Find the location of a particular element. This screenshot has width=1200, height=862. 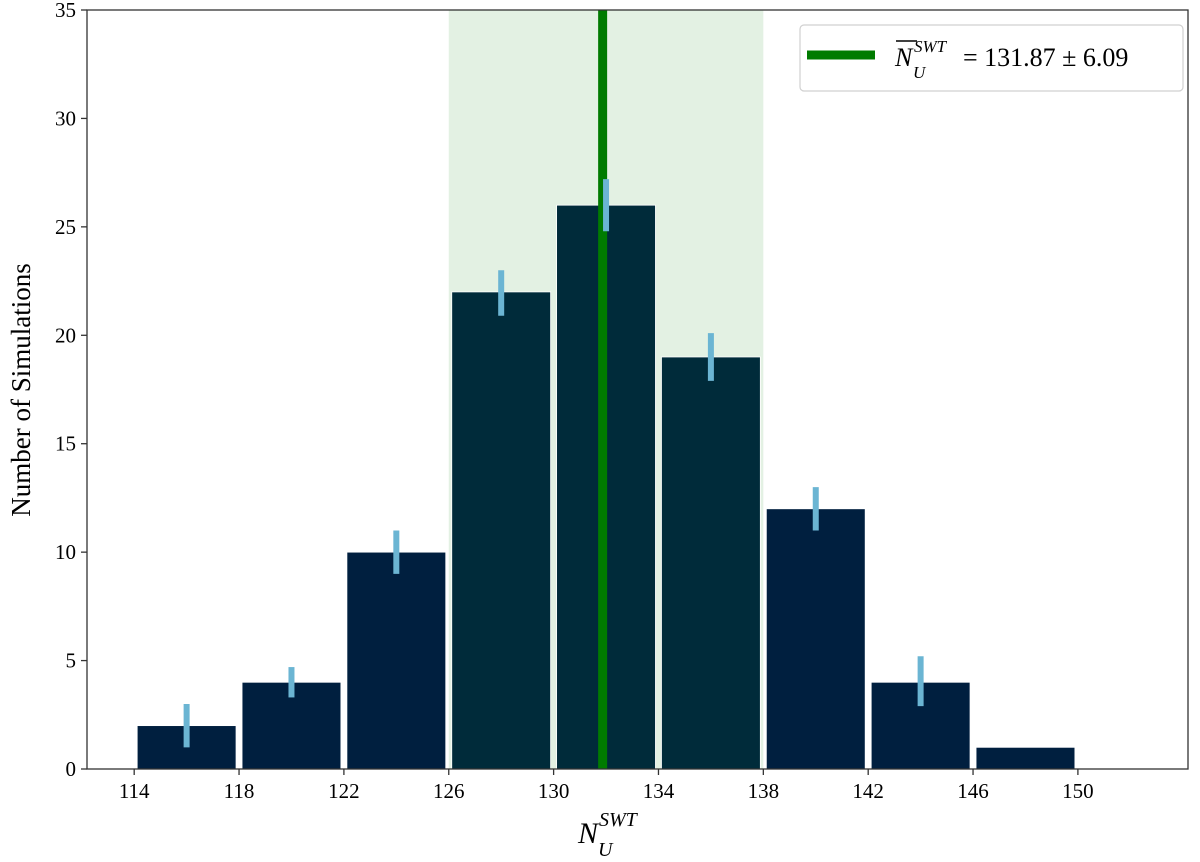

x-tick-label: 114 is located at coordinates (134, 791).